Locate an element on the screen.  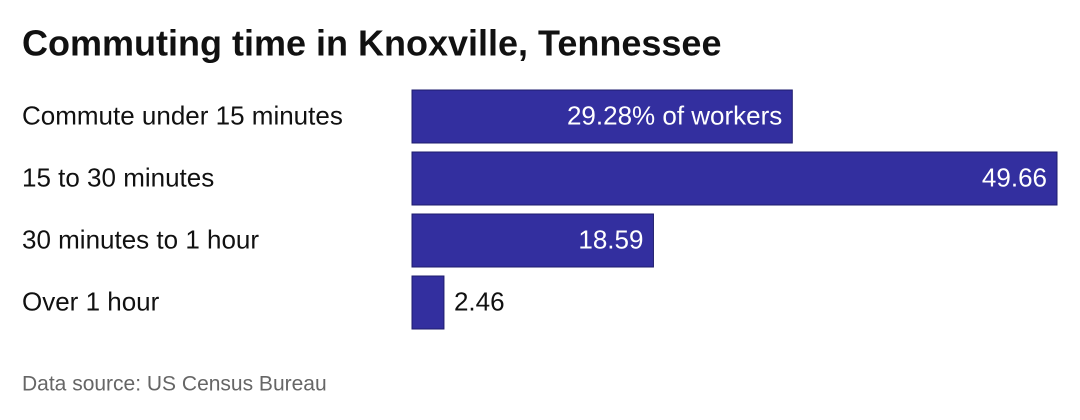
value-label: 2.46 is located at coordinates (479, 301).